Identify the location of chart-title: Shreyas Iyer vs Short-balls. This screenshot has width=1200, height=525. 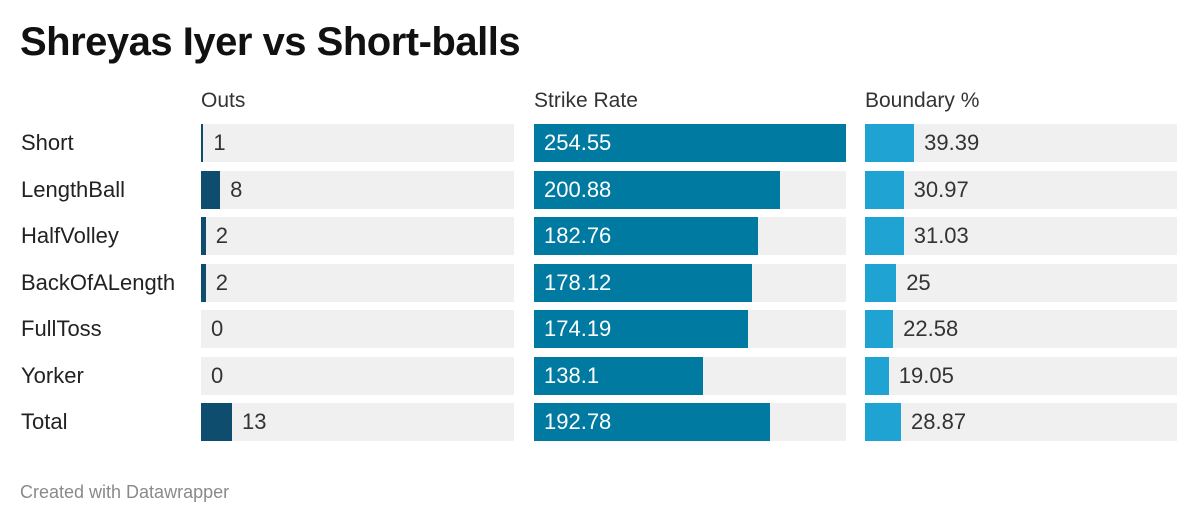
(270, 42).